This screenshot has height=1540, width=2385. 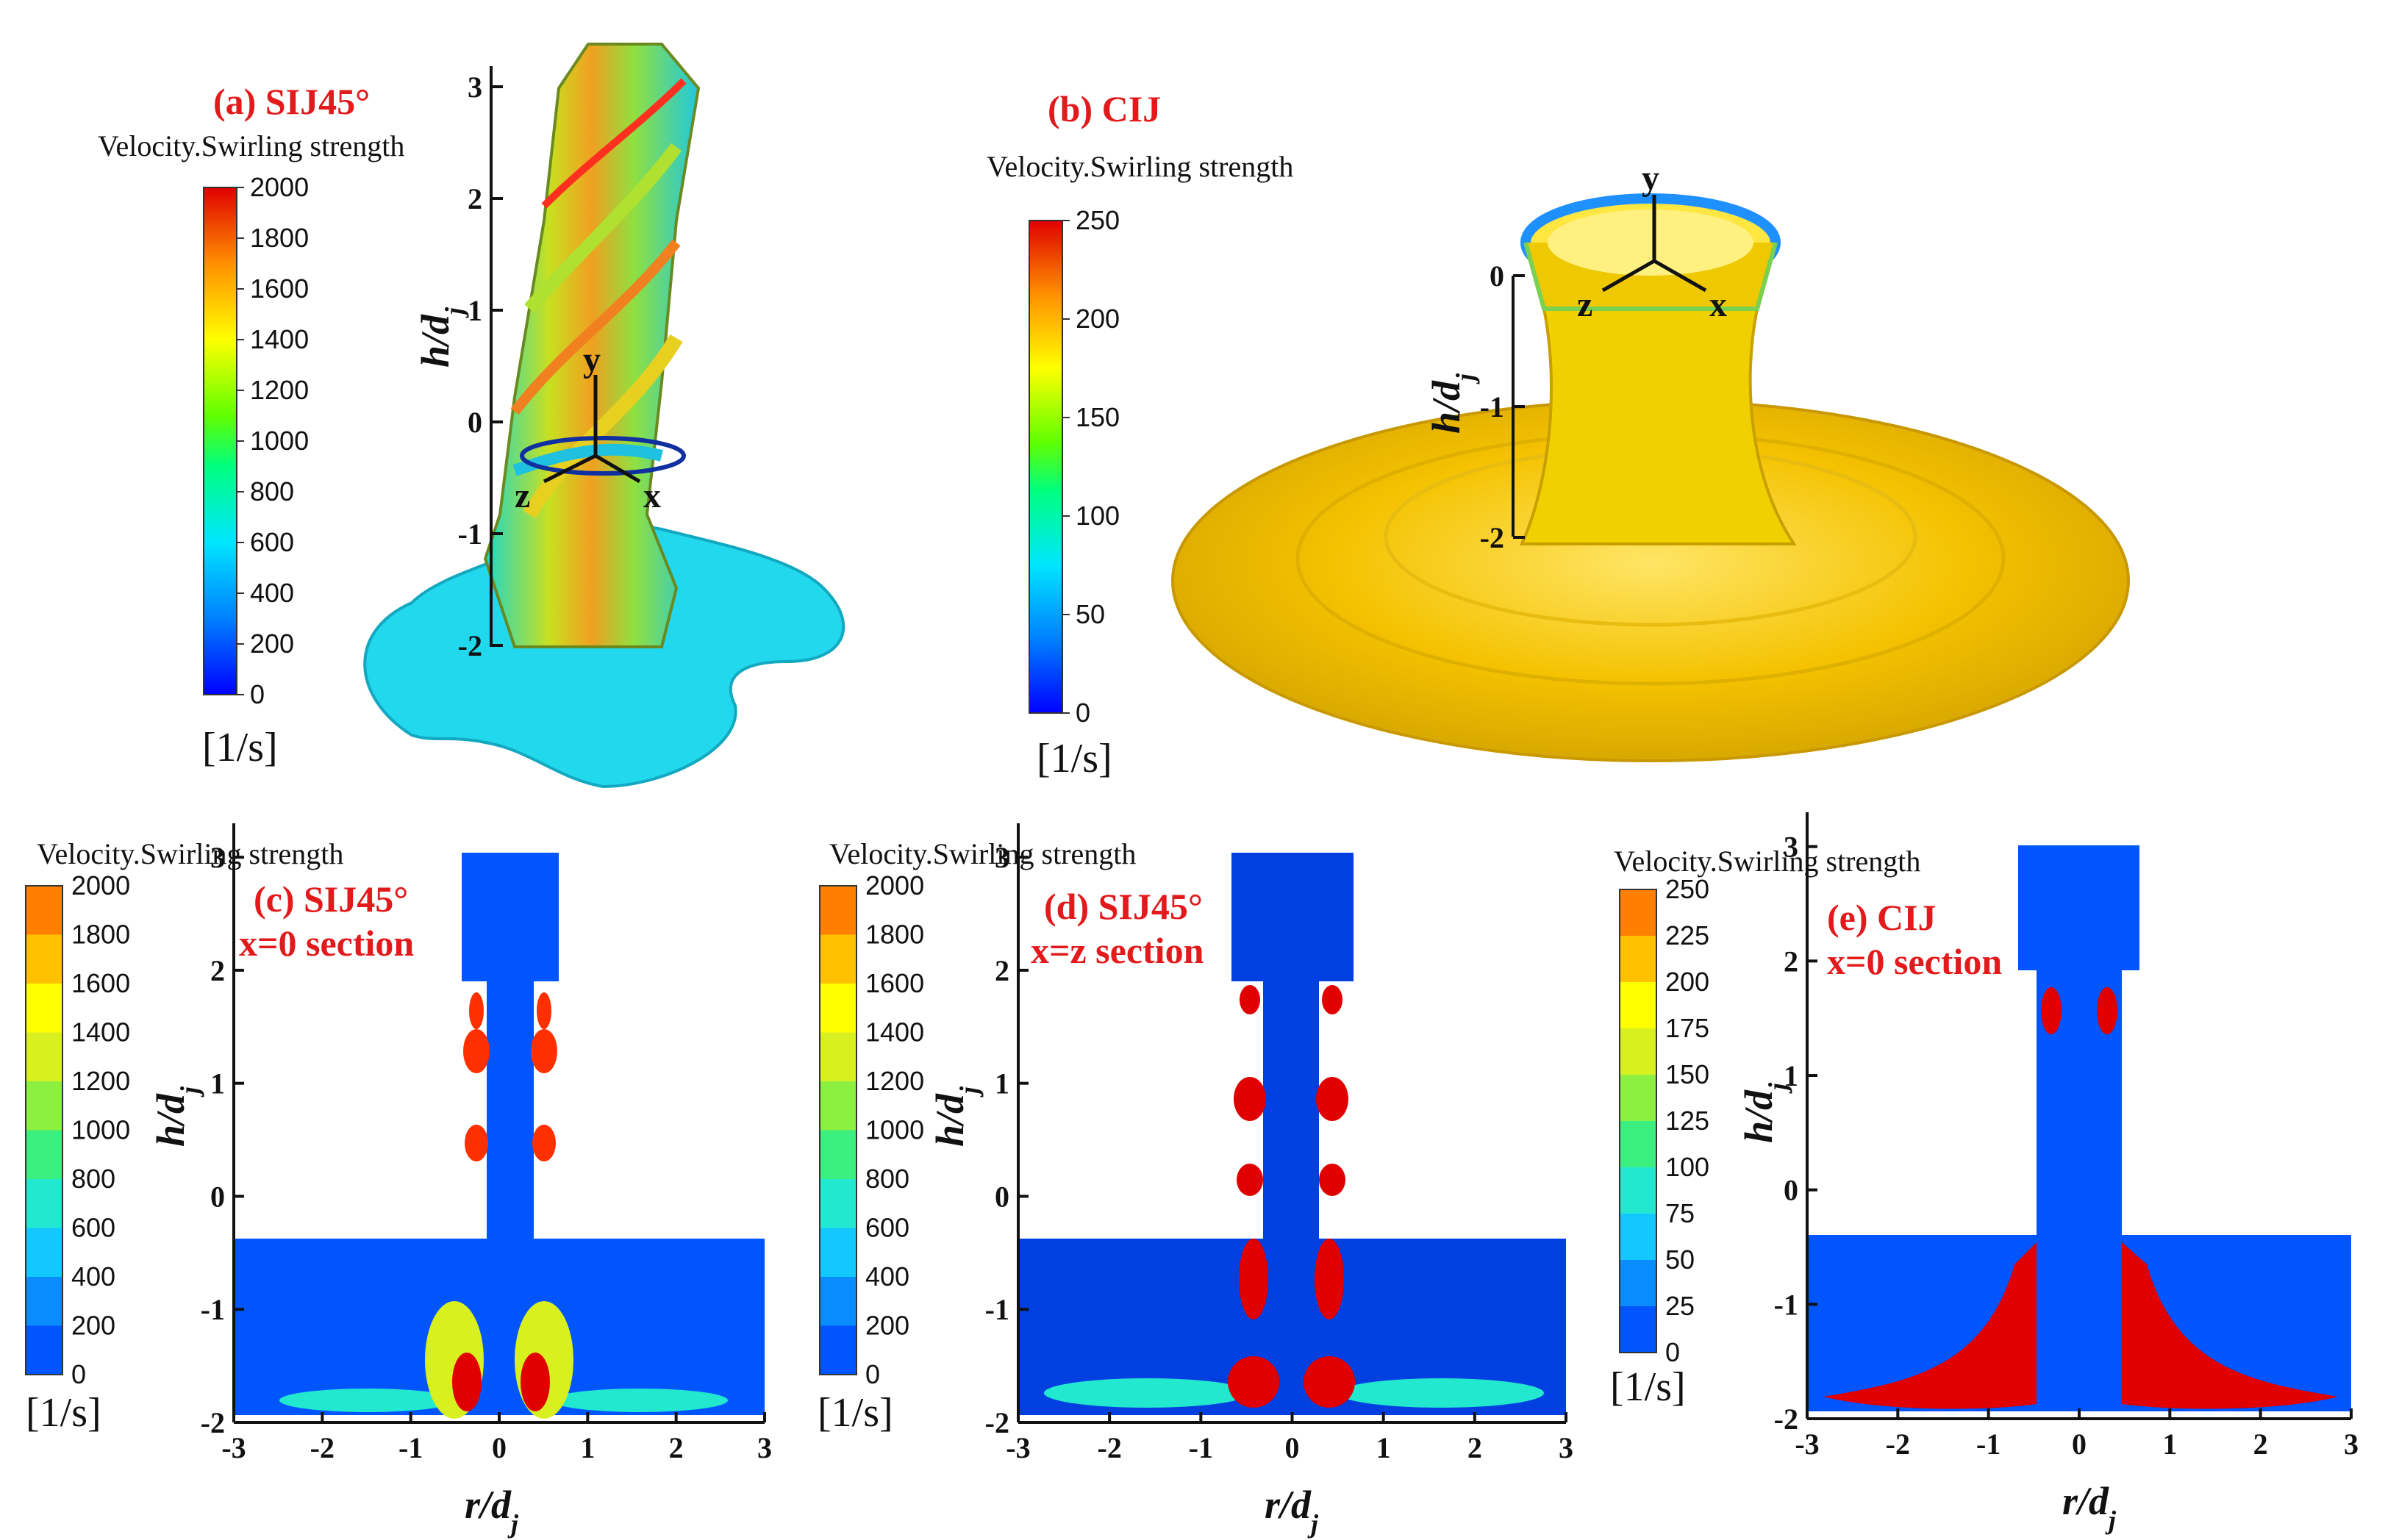 What do you see at coordinates (326, 944) in the screenshot?
I see `panel-c-subtitle: x=0 section` at bounding box center [326, 944].